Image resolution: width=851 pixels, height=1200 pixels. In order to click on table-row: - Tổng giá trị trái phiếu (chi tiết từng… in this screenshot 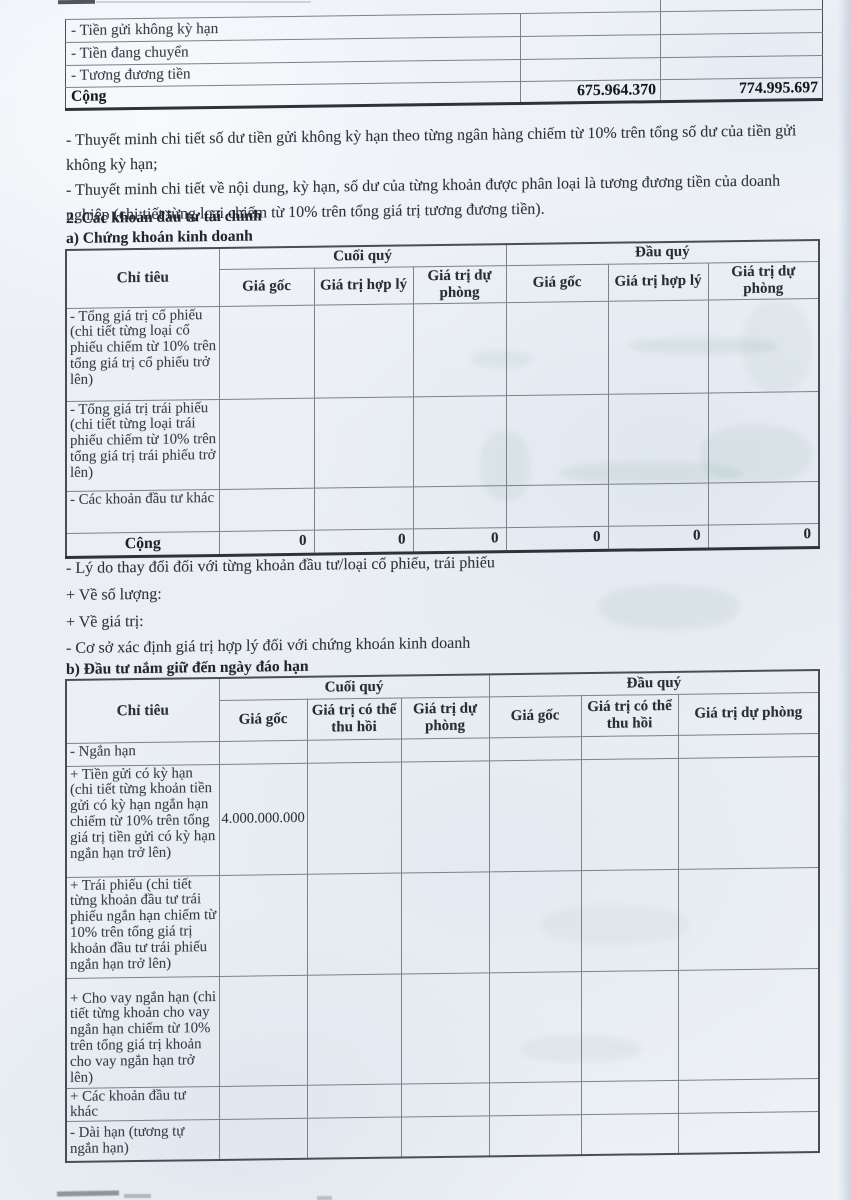, I will do `click(443, 440)`.